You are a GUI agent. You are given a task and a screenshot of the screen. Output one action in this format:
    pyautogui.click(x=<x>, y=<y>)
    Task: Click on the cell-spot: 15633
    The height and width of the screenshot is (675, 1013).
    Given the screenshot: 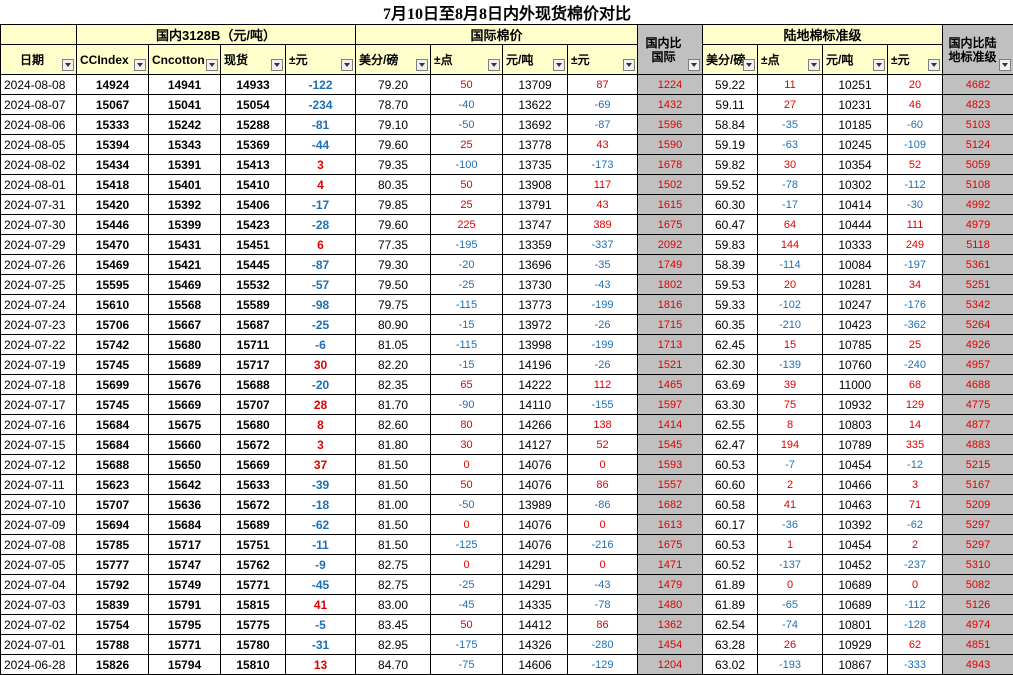 What is the action you would take?
    pyautogui.click(x=253, y=485)
    